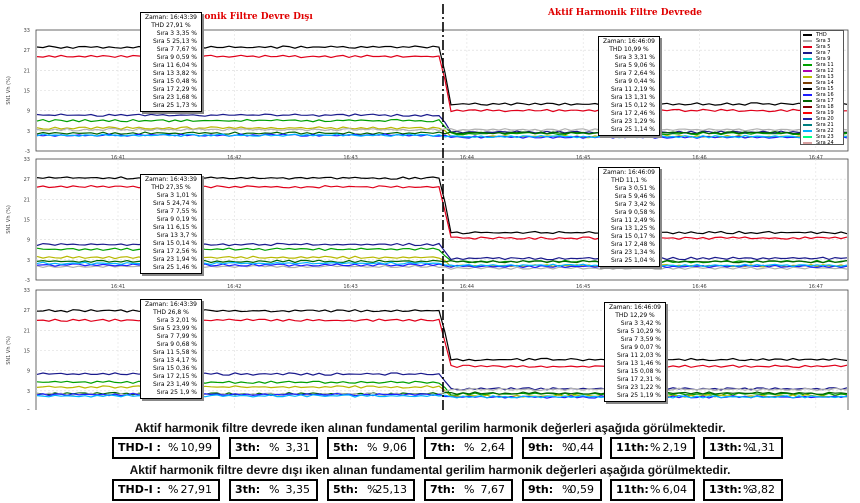 The width and height of the screenshot is (860, 503). I want to click on value-box: 5th:% 9,06, so click(371, 448).